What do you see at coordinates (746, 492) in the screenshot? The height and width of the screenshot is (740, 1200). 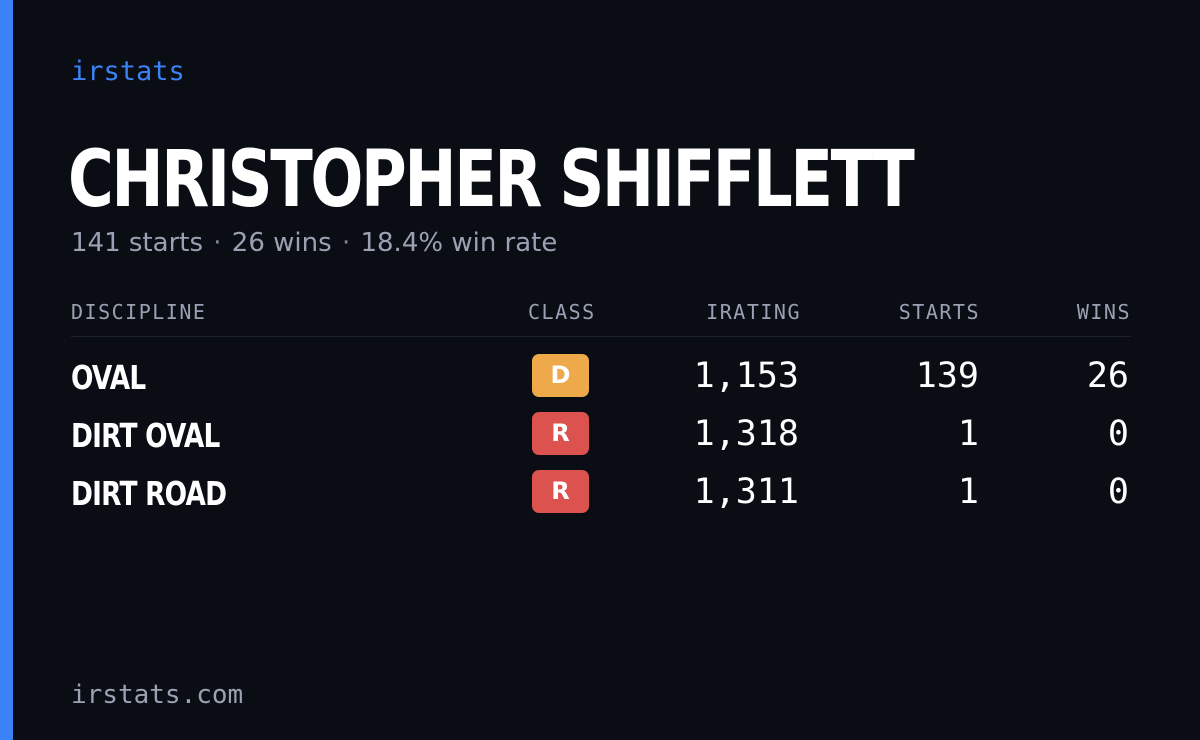 I see `irating-value: 1,311` at bounding box center [746, 492].